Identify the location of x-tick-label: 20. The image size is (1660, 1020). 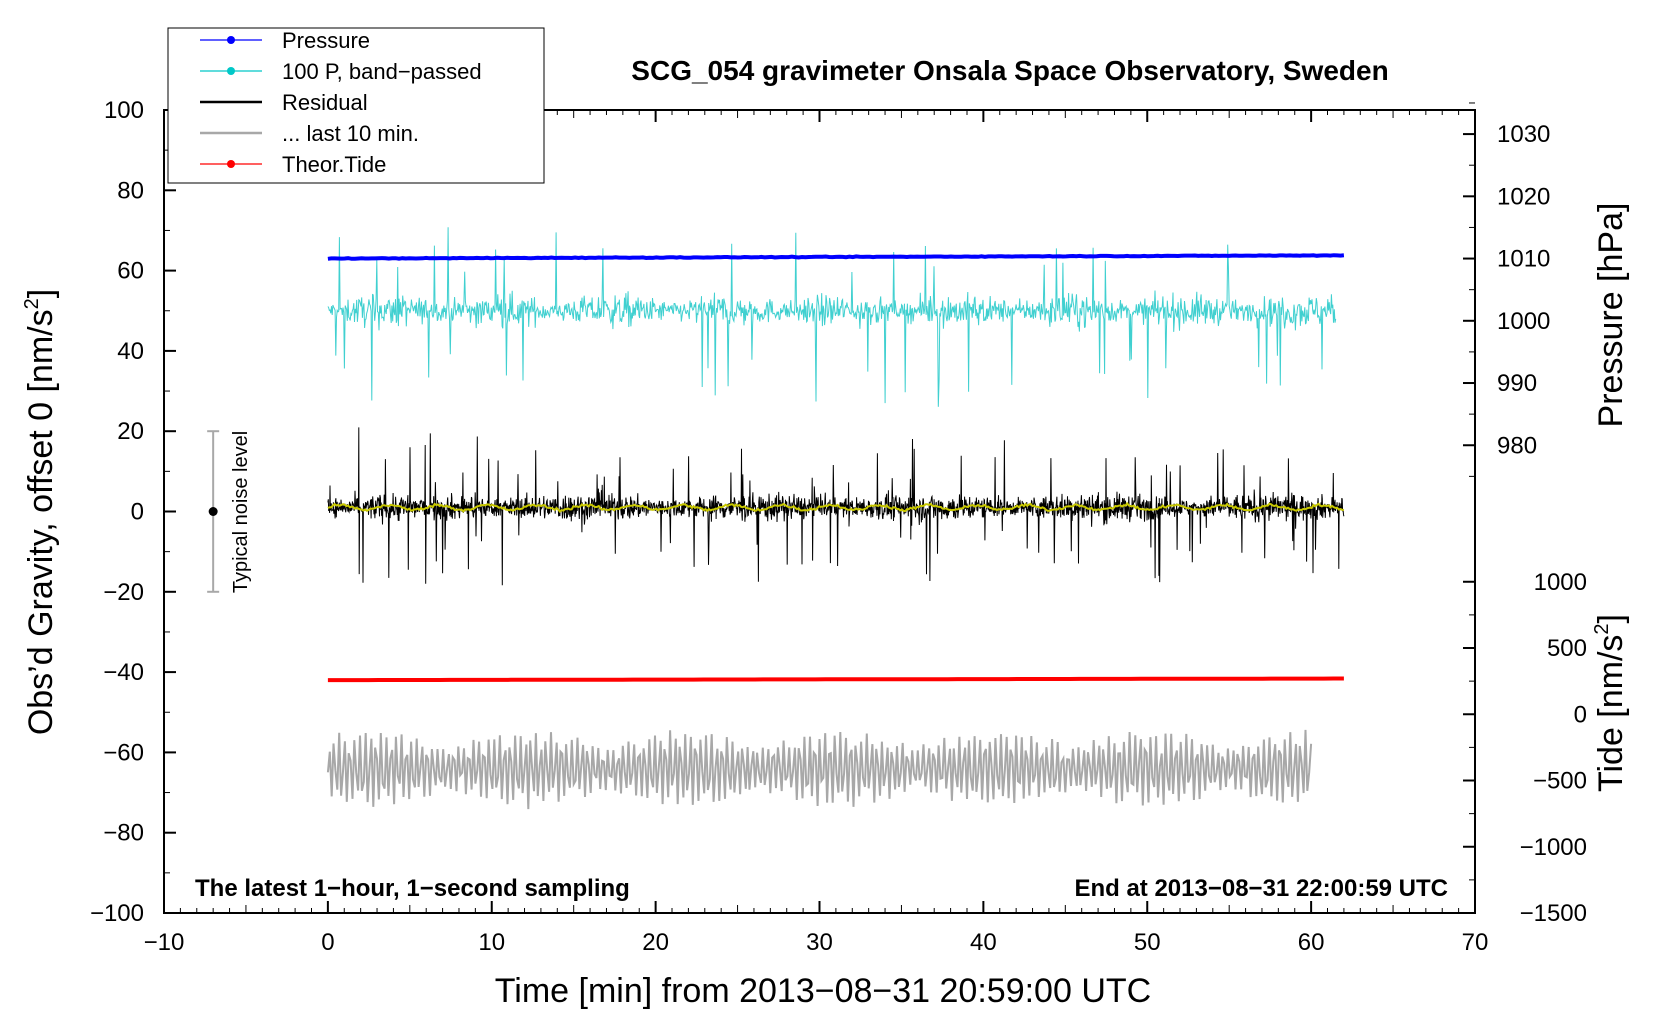
(655, 942).